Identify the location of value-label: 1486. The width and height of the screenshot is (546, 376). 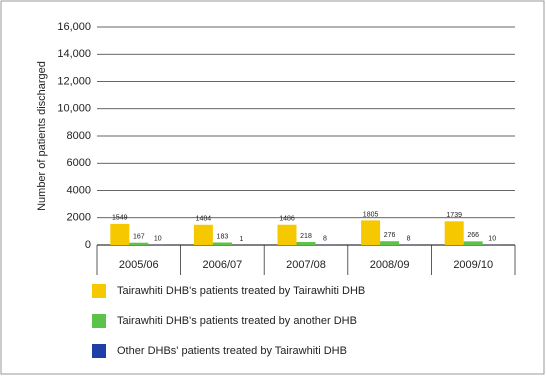
(287, 219).